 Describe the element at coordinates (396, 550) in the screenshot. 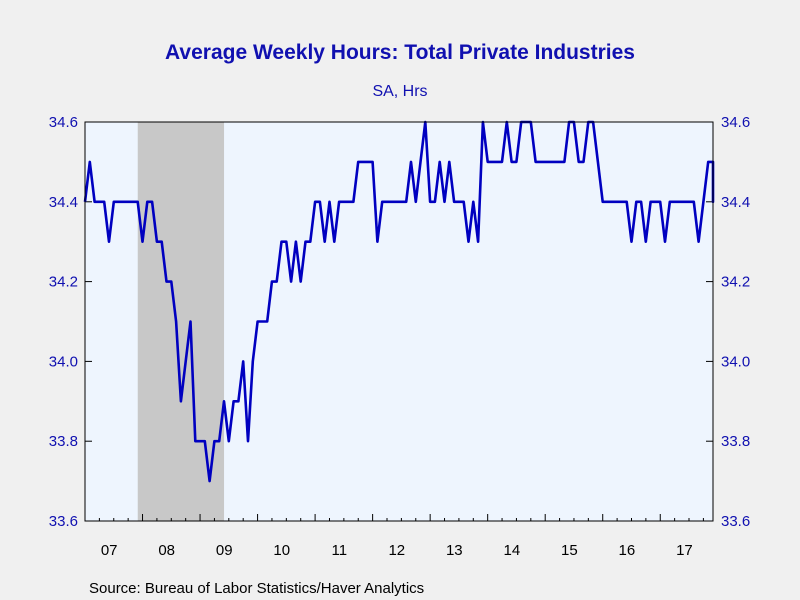

I see `x-tick-label: 12` at that location.